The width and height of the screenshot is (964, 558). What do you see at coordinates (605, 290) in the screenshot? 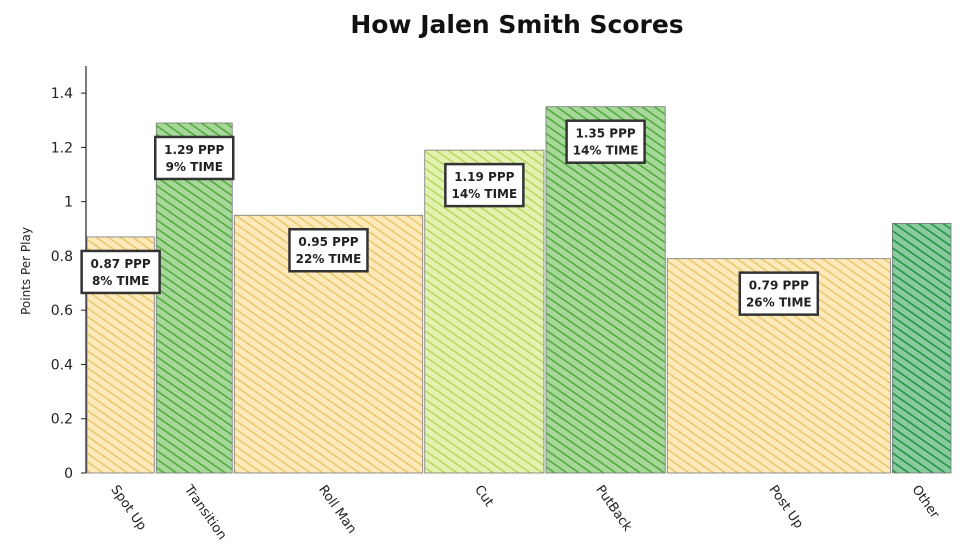
I see `bar-putback` at bounding box center [605, 290].